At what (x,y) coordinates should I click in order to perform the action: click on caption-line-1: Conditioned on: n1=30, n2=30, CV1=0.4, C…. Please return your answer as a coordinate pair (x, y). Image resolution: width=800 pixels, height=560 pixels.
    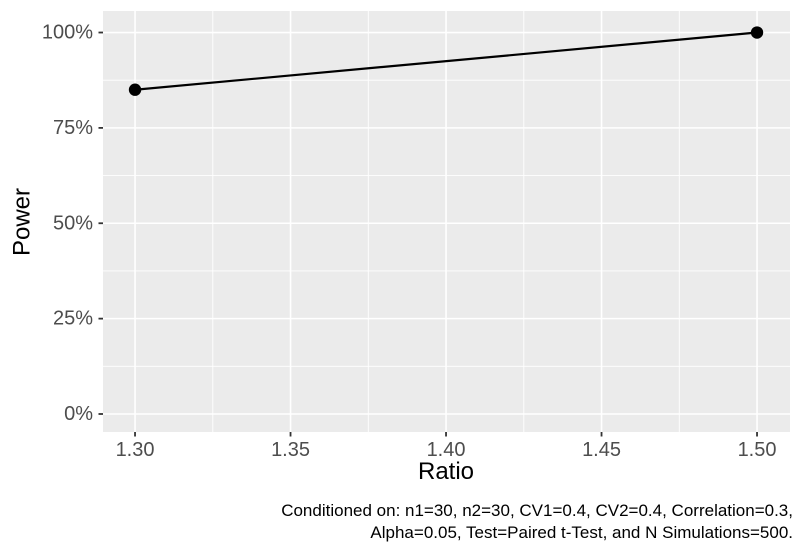
    Looking at the image, I should click on (537, 510).